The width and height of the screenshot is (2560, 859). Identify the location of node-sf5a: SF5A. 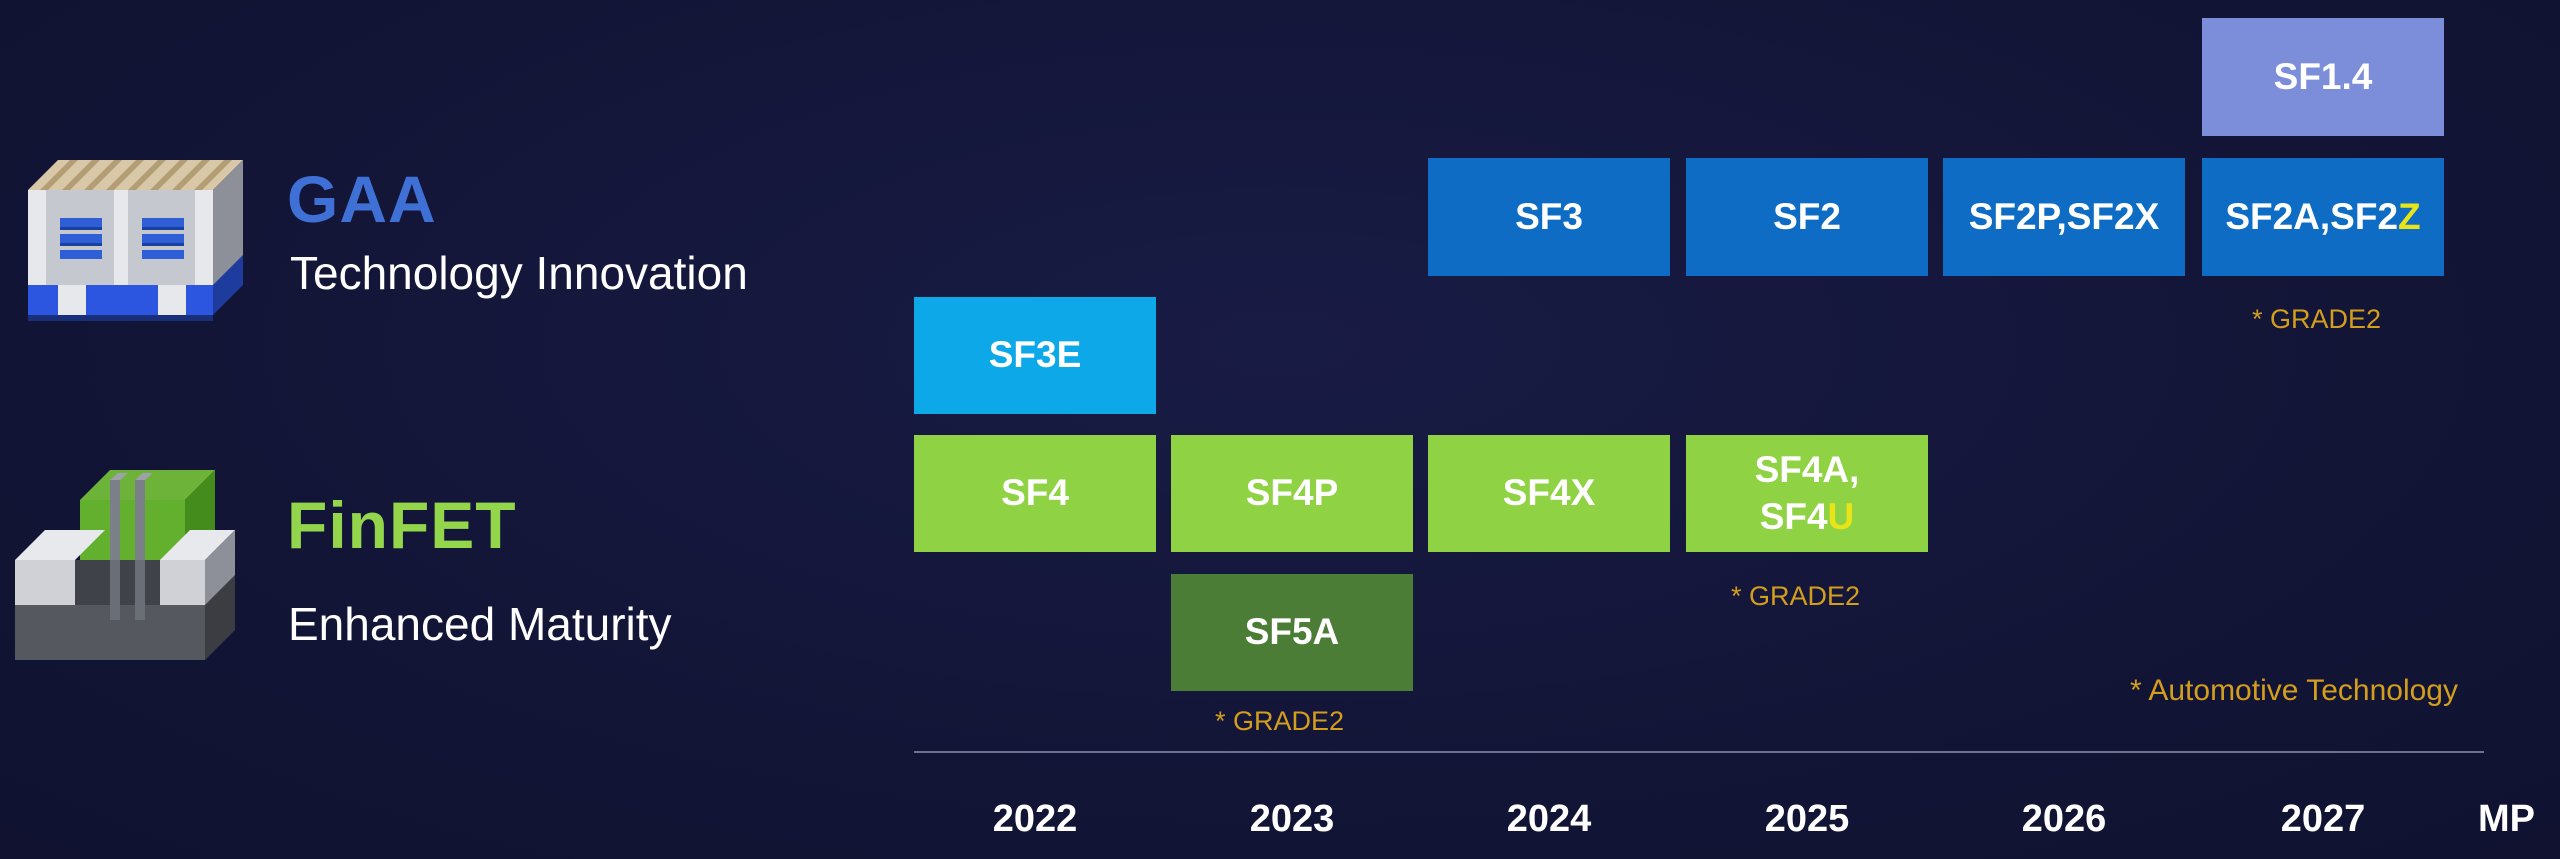
(1292, 632).